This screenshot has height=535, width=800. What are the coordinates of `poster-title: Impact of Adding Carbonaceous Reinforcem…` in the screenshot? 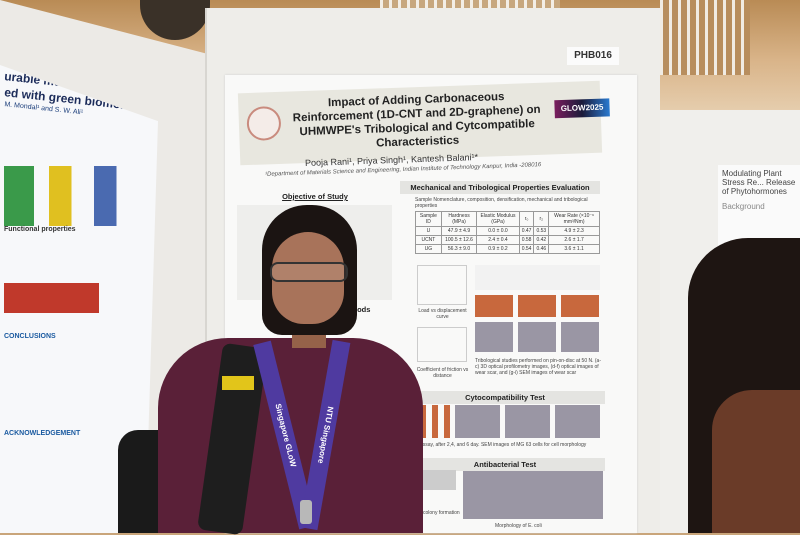 It's located at (416, 120).